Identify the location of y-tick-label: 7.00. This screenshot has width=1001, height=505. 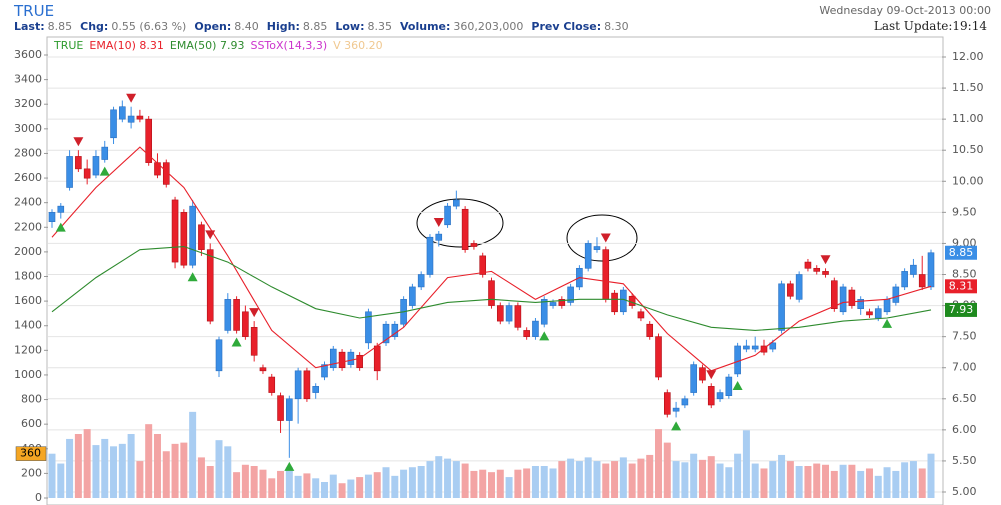
(964, 367).